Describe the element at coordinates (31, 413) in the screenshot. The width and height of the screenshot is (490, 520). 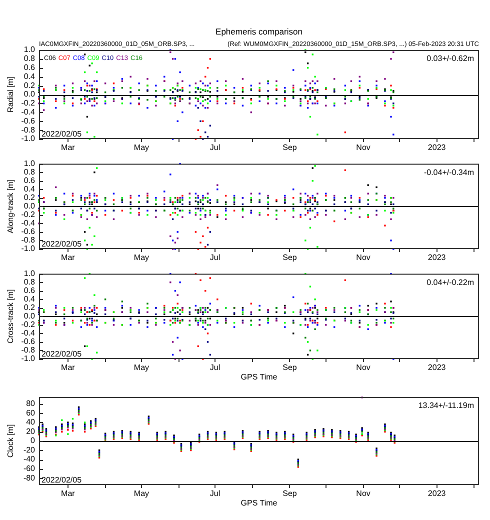
I see `y-tick-label: 60` at that location.